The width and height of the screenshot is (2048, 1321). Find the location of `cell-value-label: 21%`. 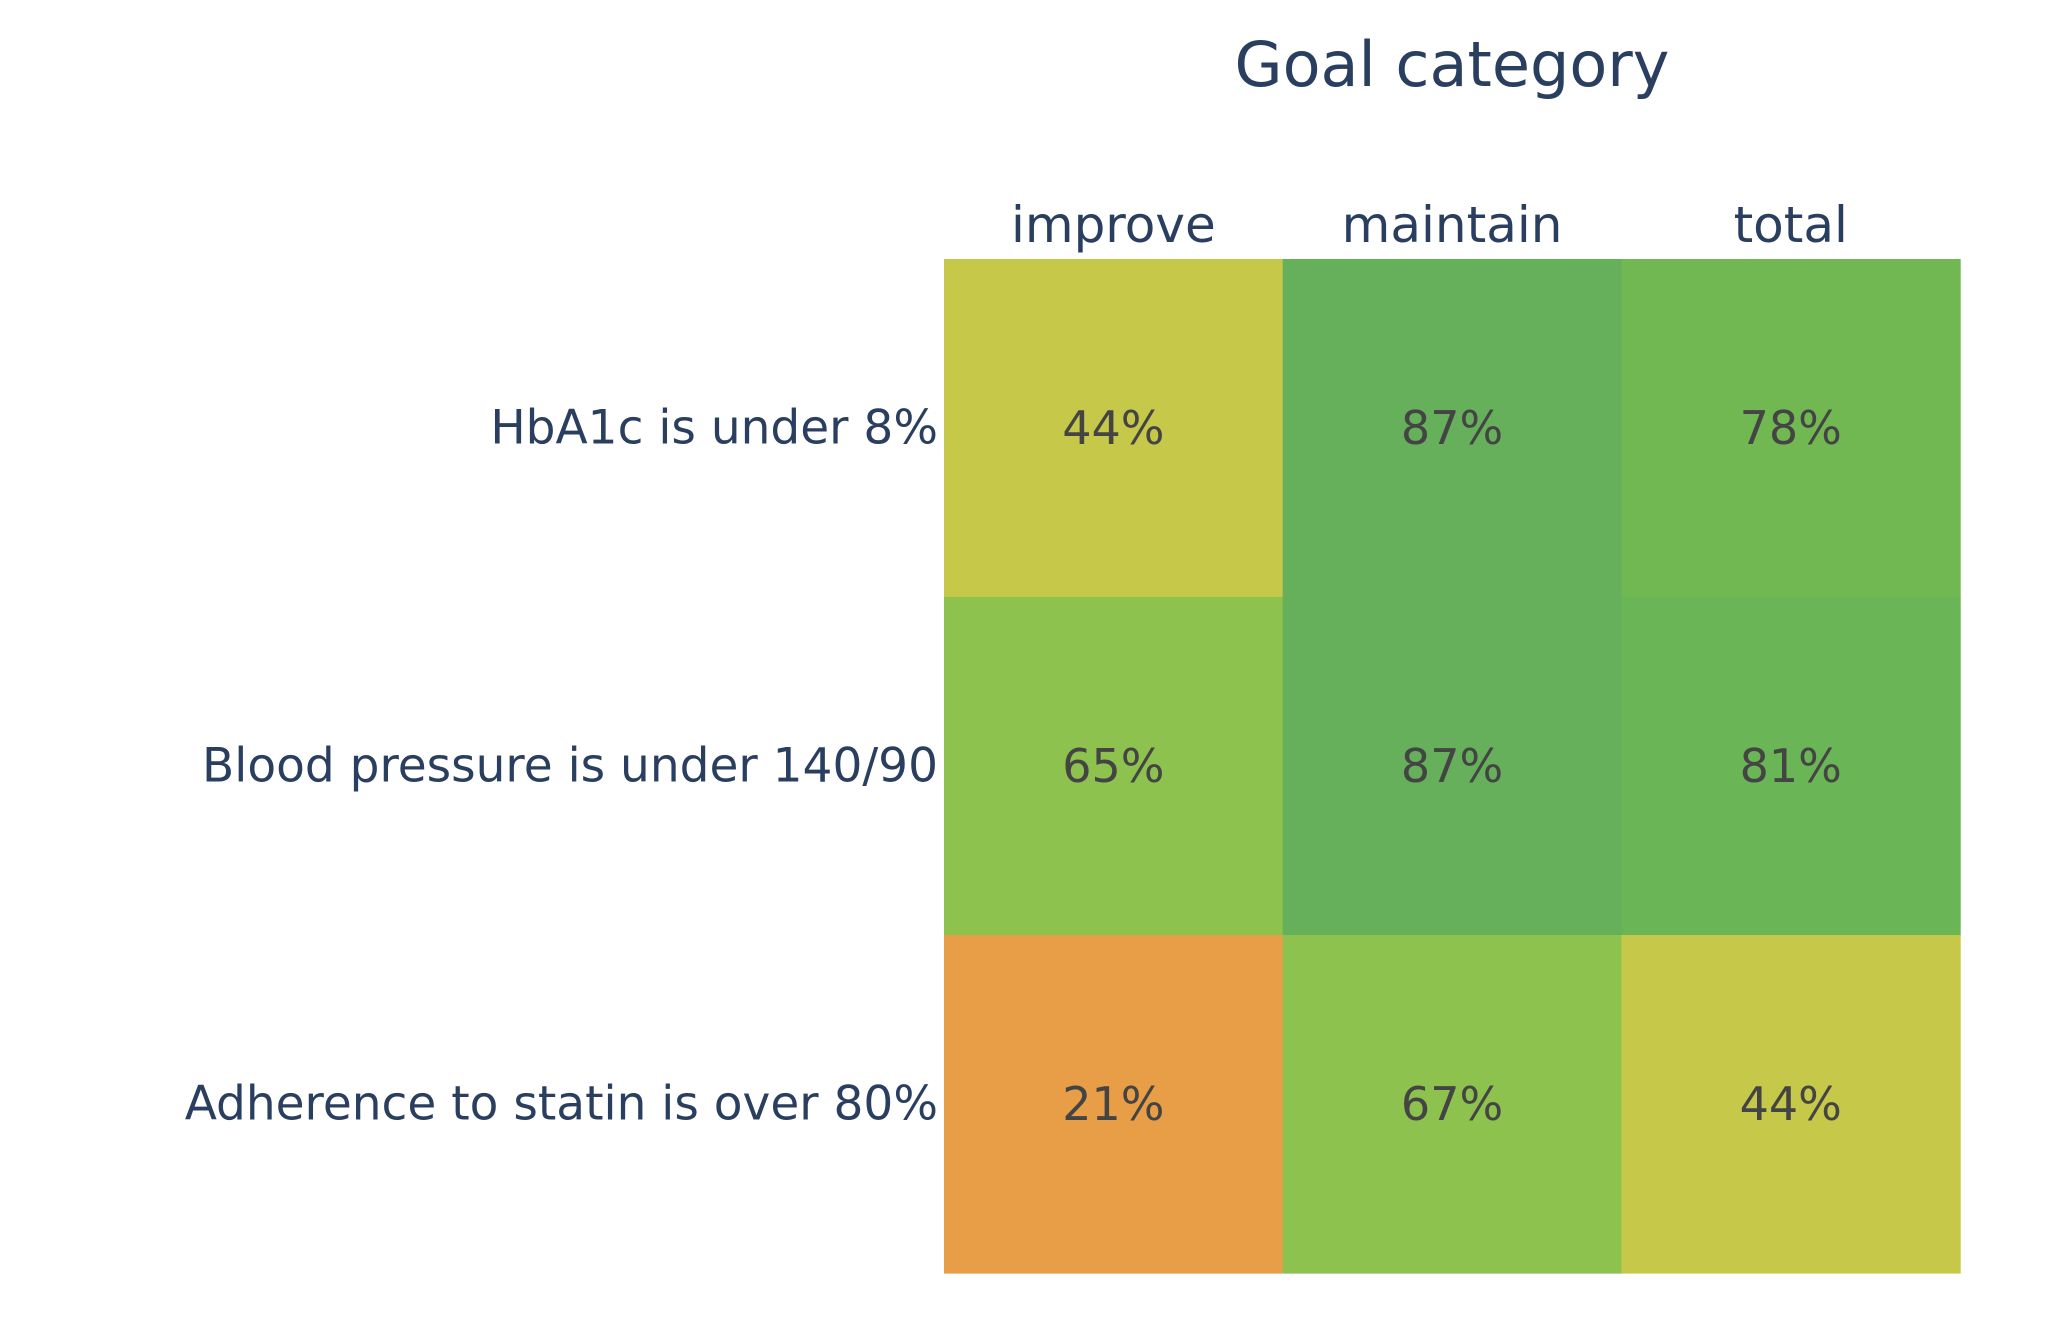

cell-value-label: 21% is located at coordinates (1113, 1104).